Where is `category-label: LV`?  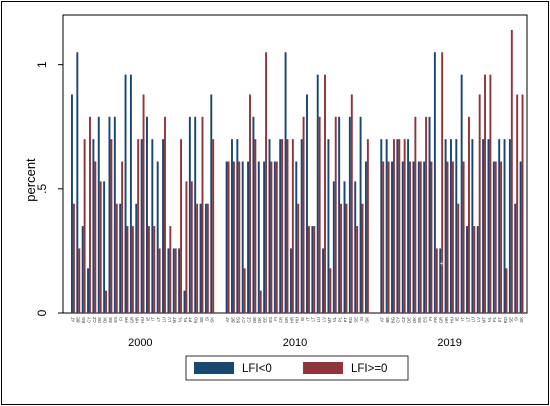
category-label: LV is located at coordinates (323, 319).